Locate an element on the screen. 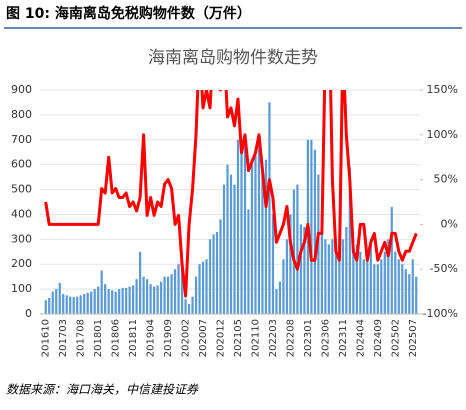 This screenshot has width=466, height=410. x-tick-label: 202208 is located at coordinates (290, 338).